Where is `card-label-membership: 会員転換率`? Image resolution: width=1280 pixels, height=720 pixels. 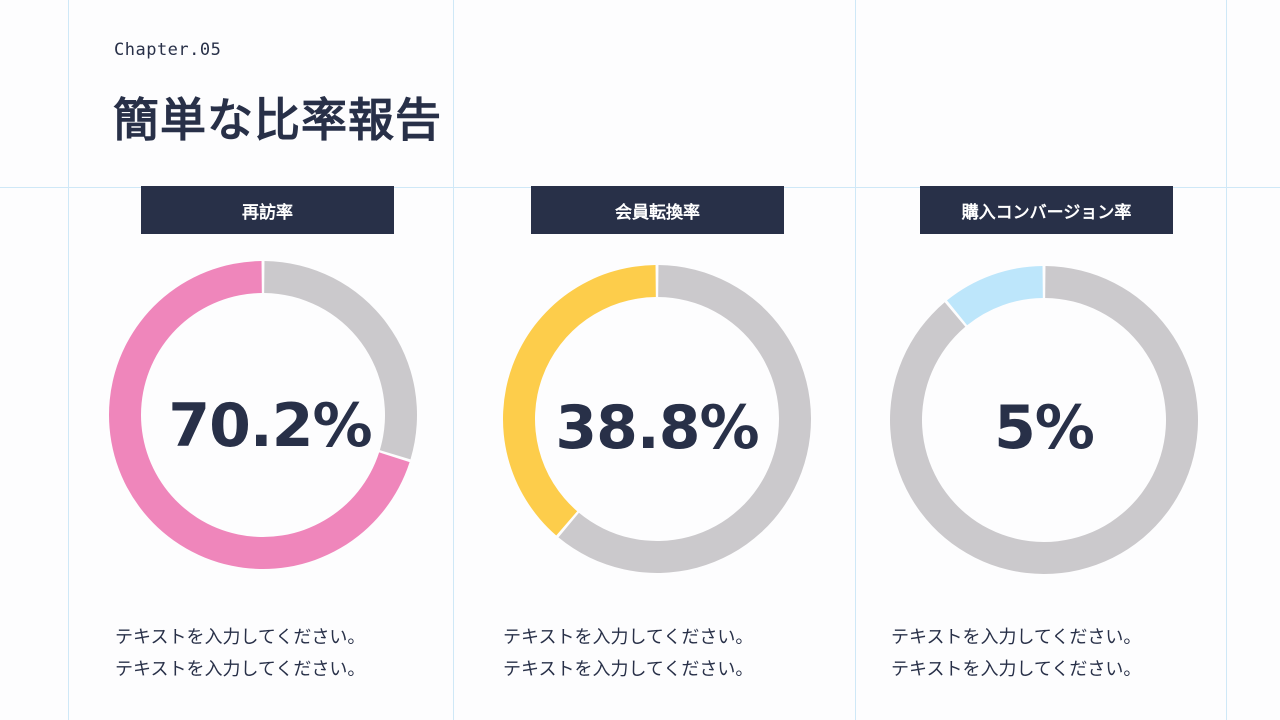 card-label-membership: 会員転換率 is located at coordinates (657, 210).